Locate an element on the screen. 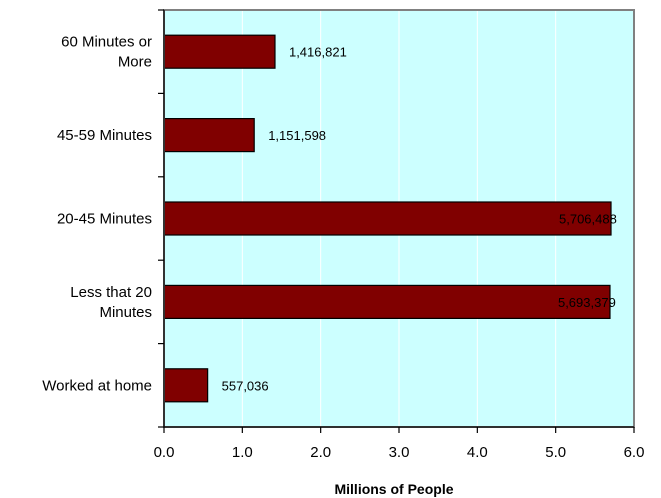 The width and height of the screenshot is (661, 498). x-tick-label: 1.0 is located at coordinates (242, 452).